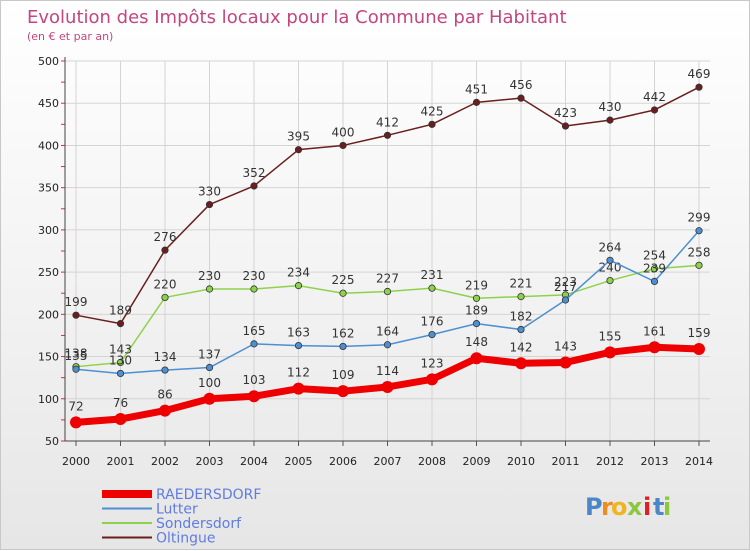 The width and height of the screenshot is (750, 551). What do you see at coordinates (610, 461) in the screenshot?
I see `x-tick-label: 2012` at bounding box center [610, 461].